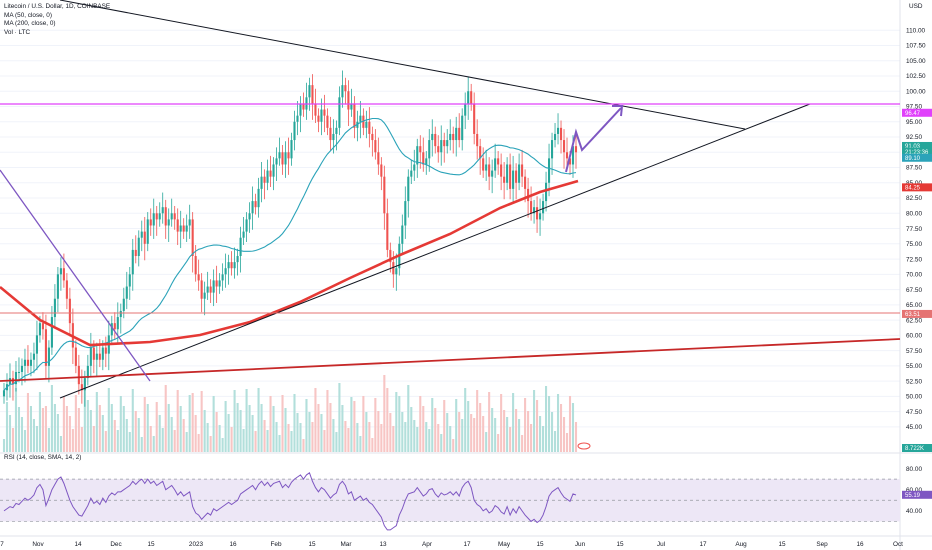 The image size is (932, 550). I want to click on rsi-pane, so click(450, 501).